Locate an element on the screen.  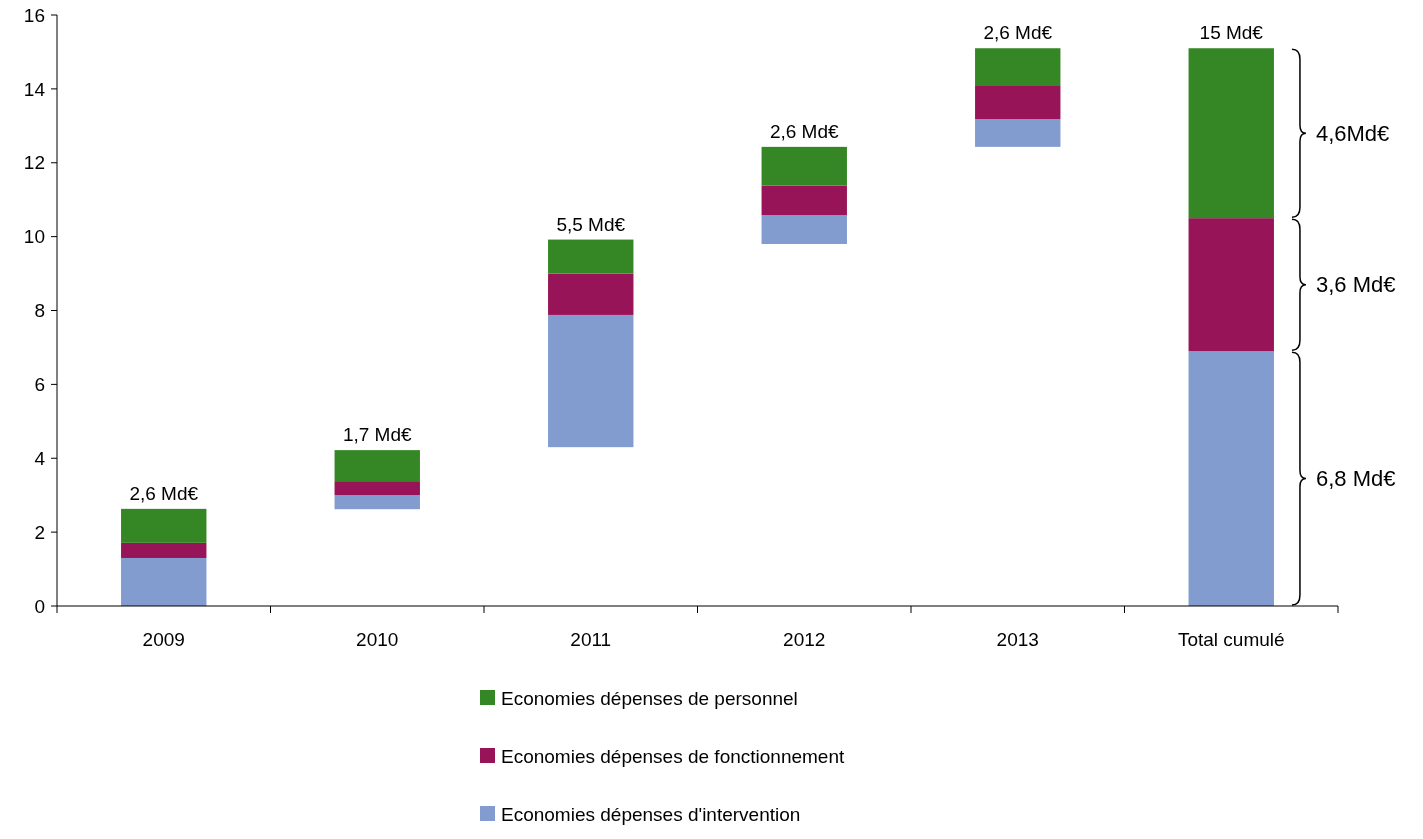
y-tick-label: 8 is located at coordinates (39, 311).